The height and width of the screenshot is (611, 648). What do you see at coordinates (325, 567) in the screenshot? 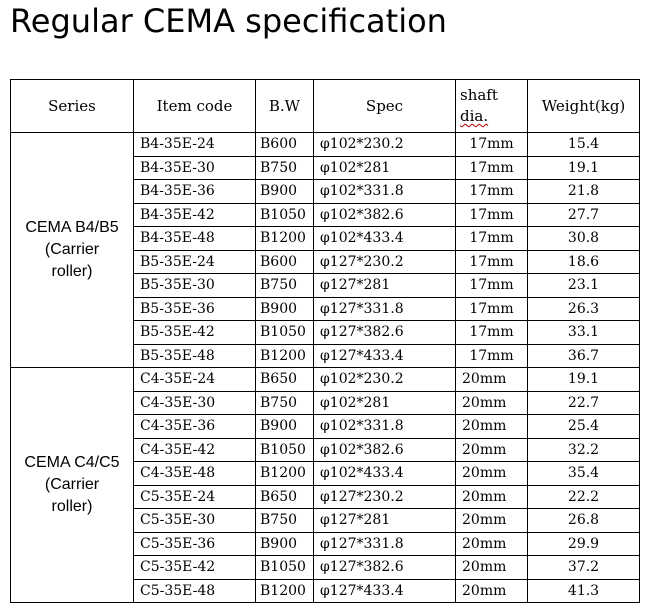
I see `table-row: C5-35E-42 B1050 φ127*382.6 20mm 37.2` at bounding box center [325, 567].